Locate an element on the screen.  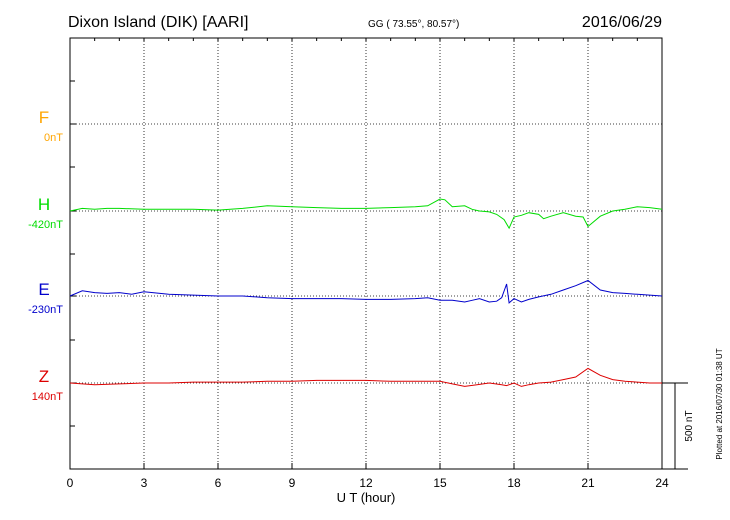
x-tick-label: 24 is located at coordinates (662, 483).